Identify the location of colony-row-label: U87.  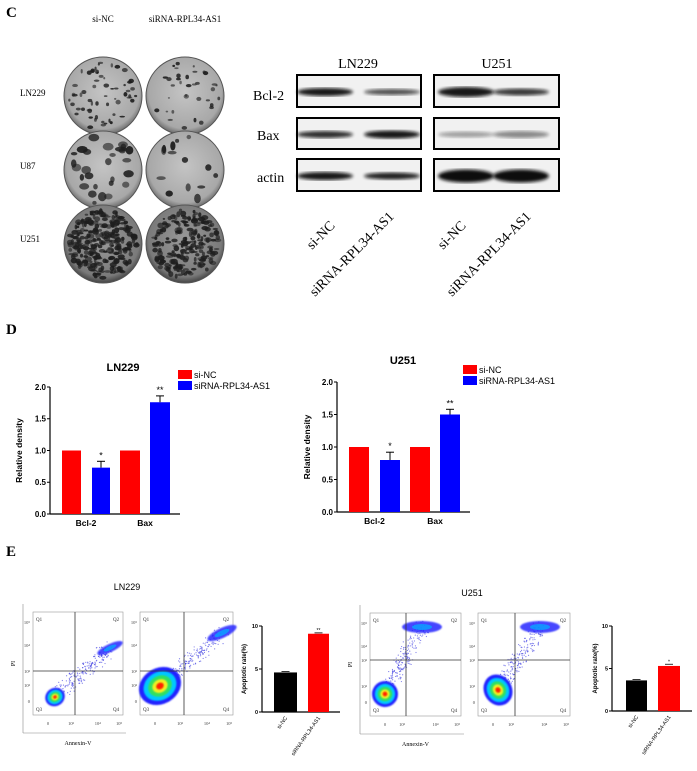
(28, 166).